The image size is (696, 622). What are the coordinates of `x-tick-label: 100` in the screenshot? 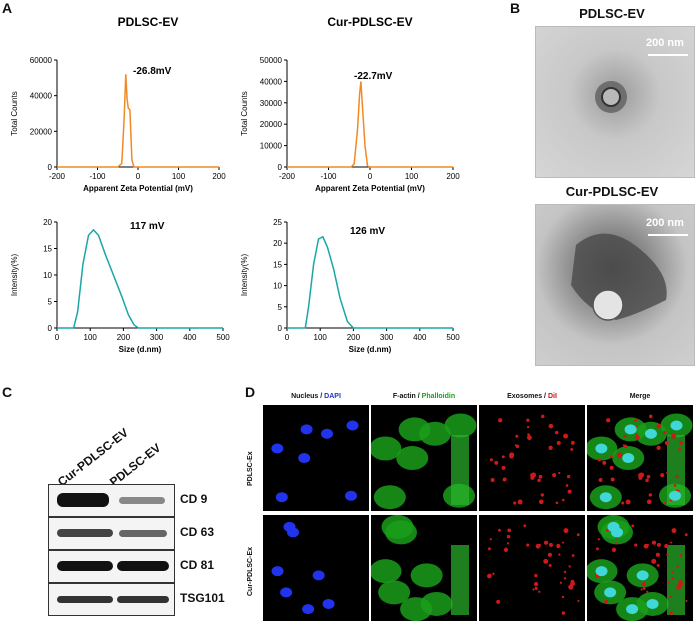 It's located at (179, 176).